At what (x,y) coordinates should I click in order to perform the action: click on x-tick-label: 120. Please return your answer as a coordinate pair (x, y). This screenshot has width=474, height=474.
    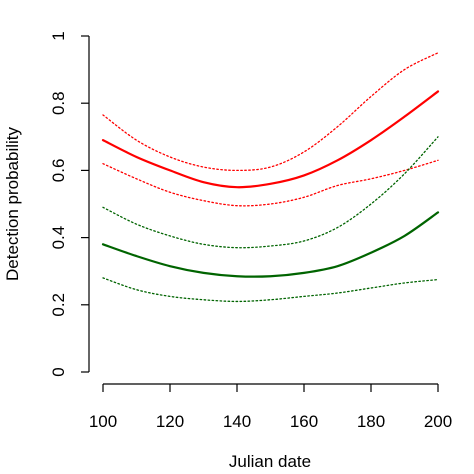
    Looking at the image, I should click on (170, 421).